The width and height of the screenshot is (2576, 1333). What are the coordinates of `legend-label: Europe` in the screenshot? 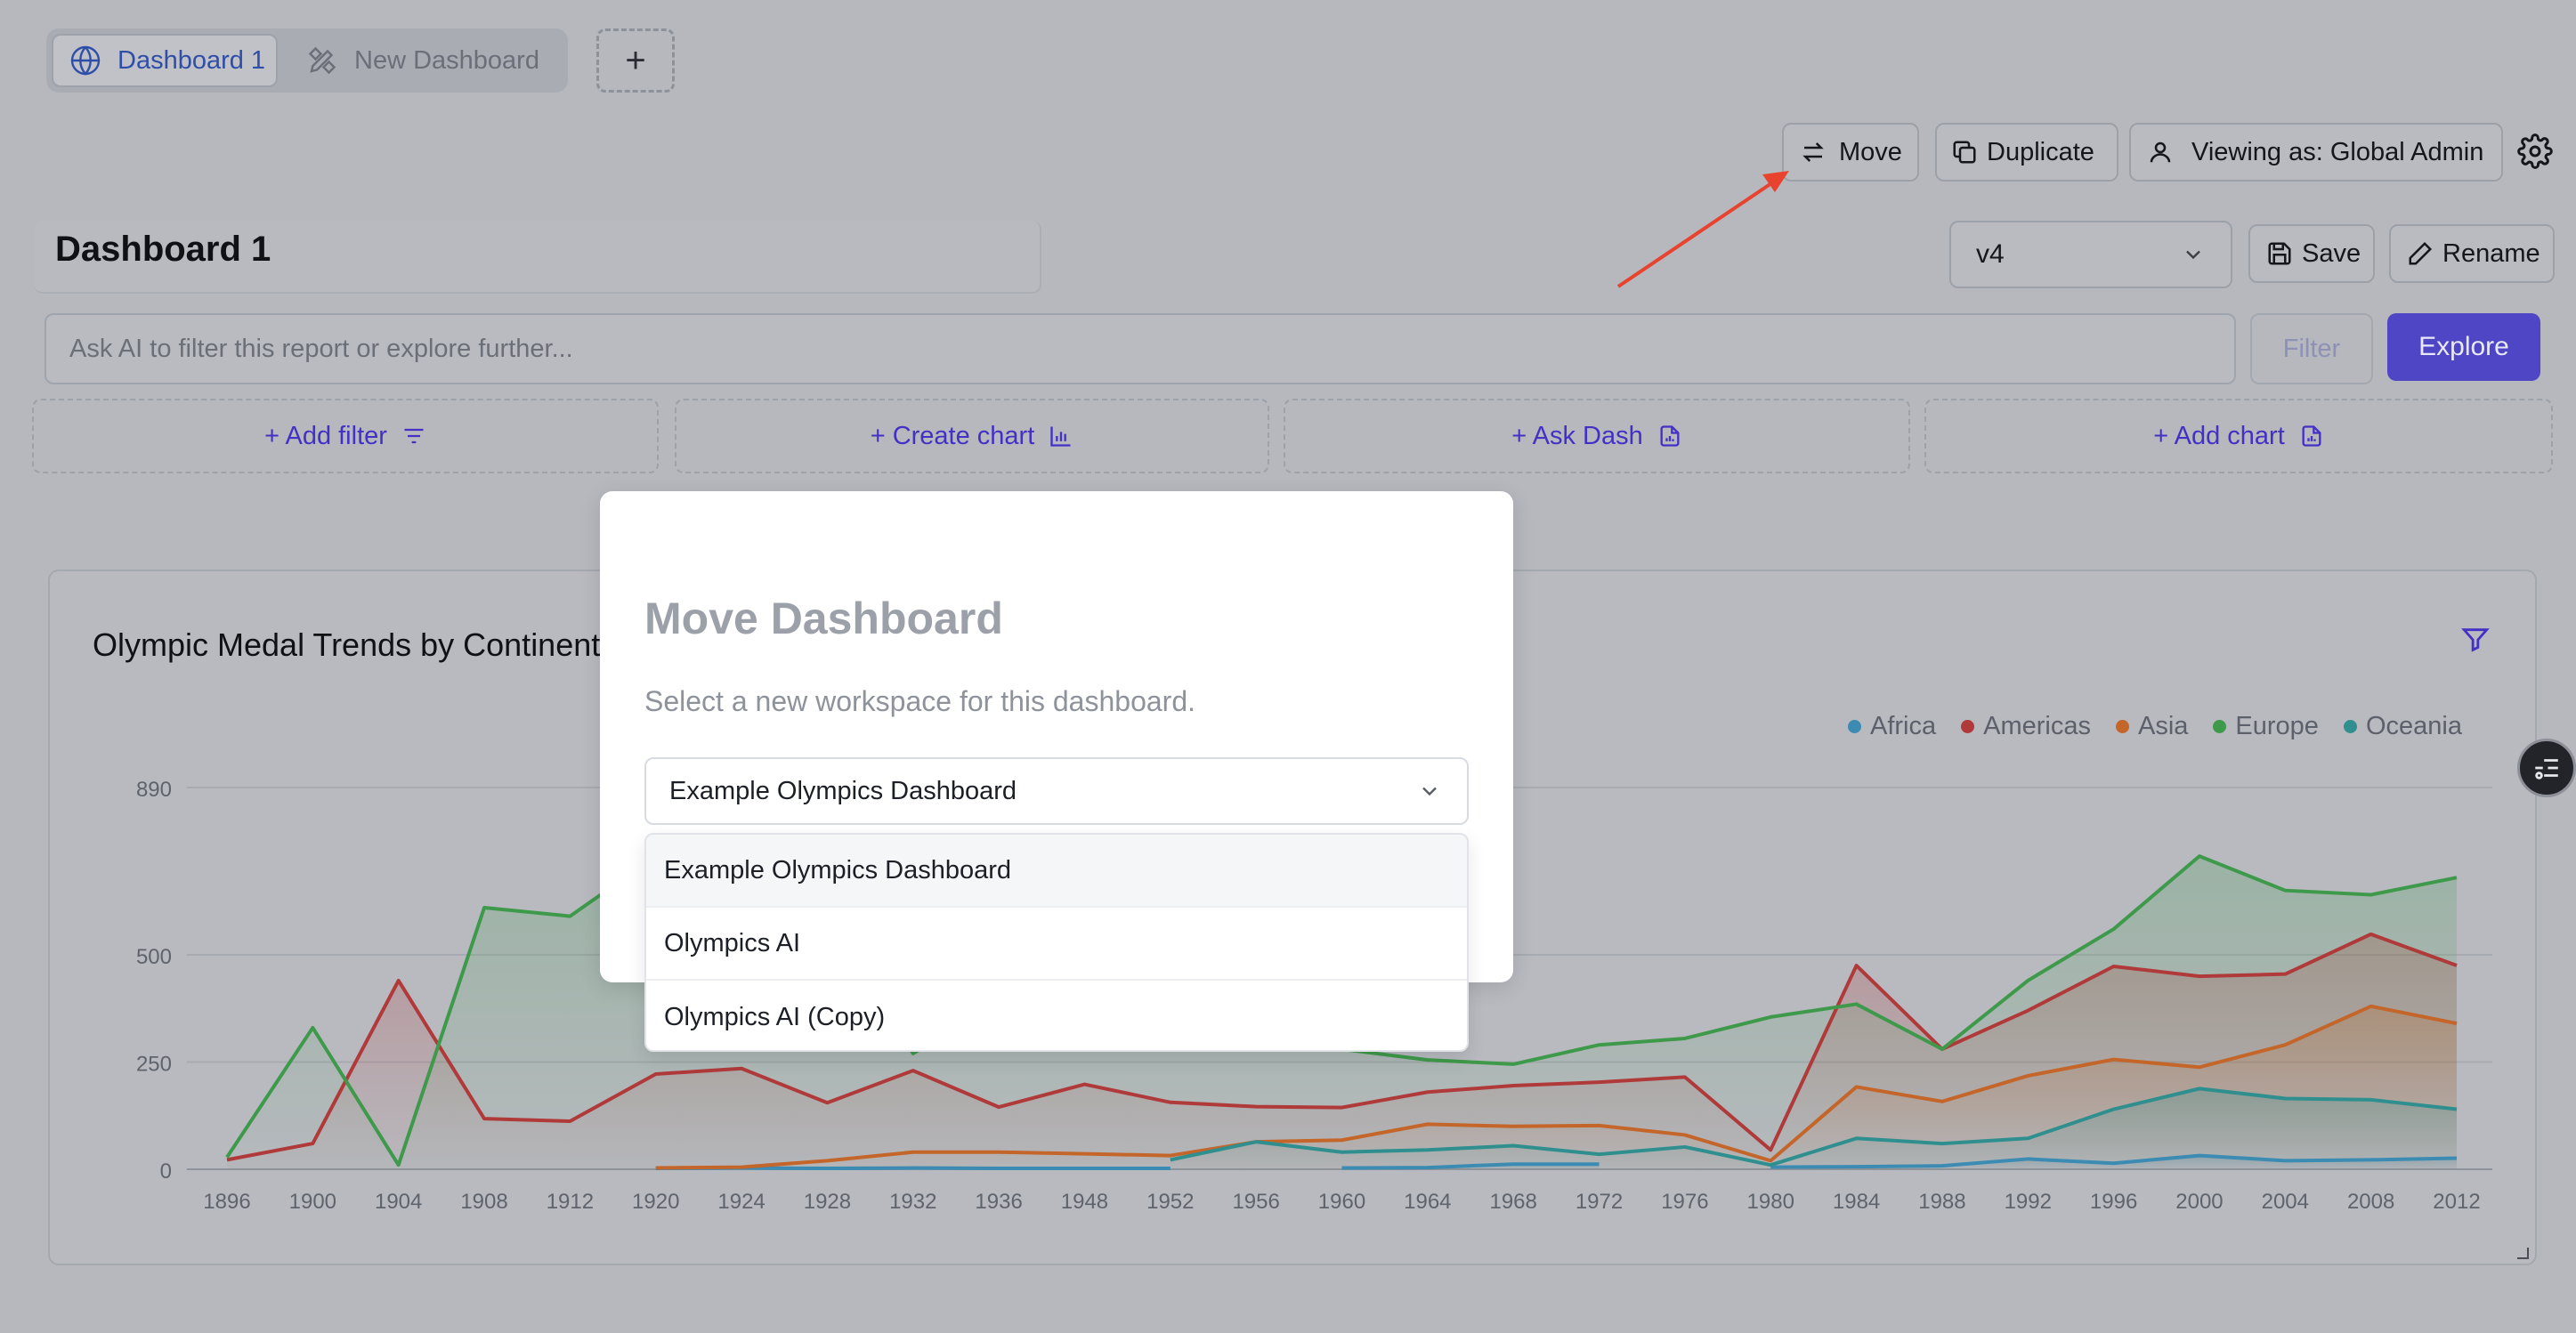 It's located at (2277, 726).